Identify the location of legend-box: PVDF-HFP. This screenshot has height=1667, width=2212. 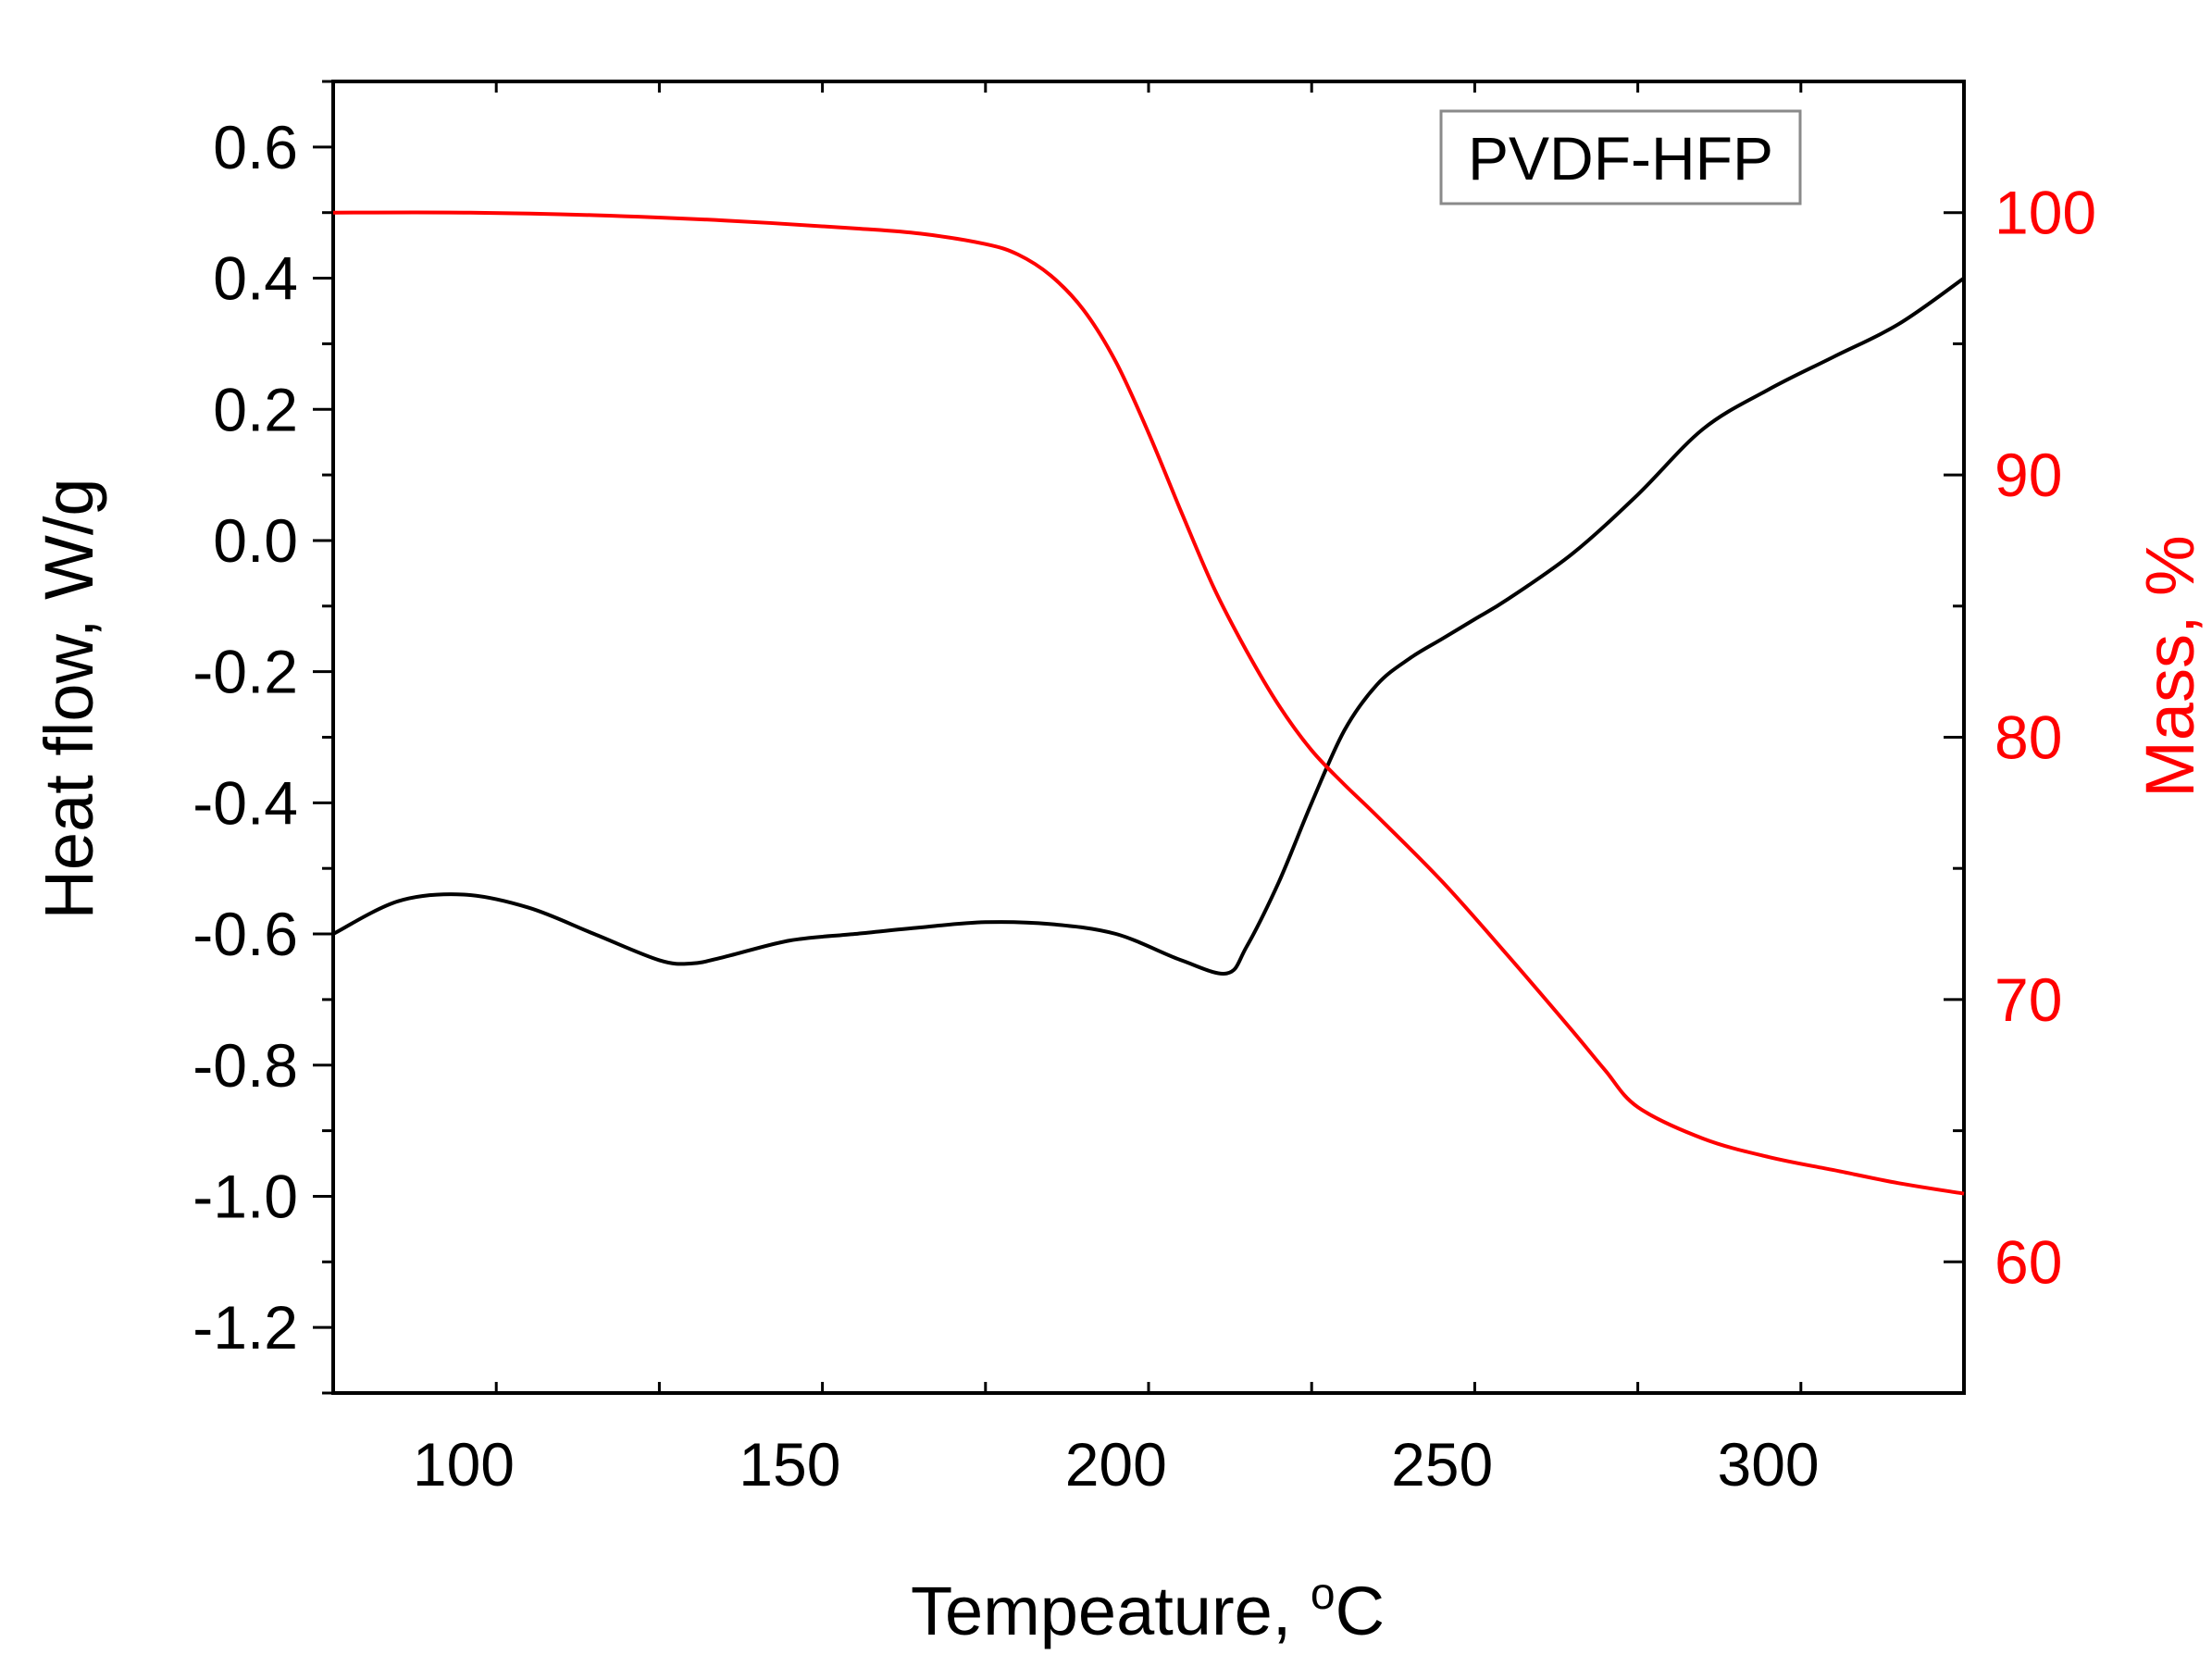
(1620, 157).